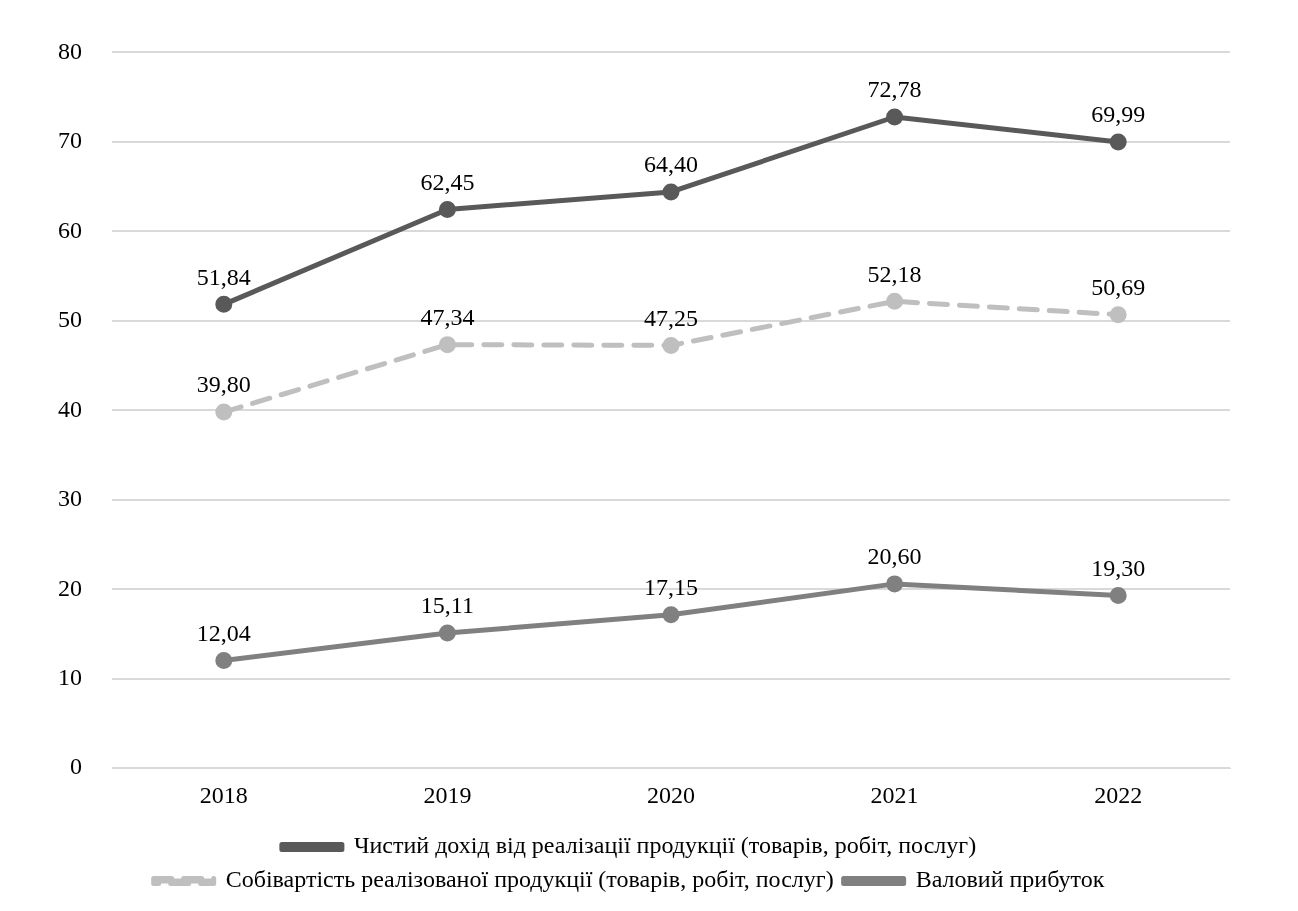 The image size is (1298, 911). I want to click on data-label: 72,78, so click(894, 89).